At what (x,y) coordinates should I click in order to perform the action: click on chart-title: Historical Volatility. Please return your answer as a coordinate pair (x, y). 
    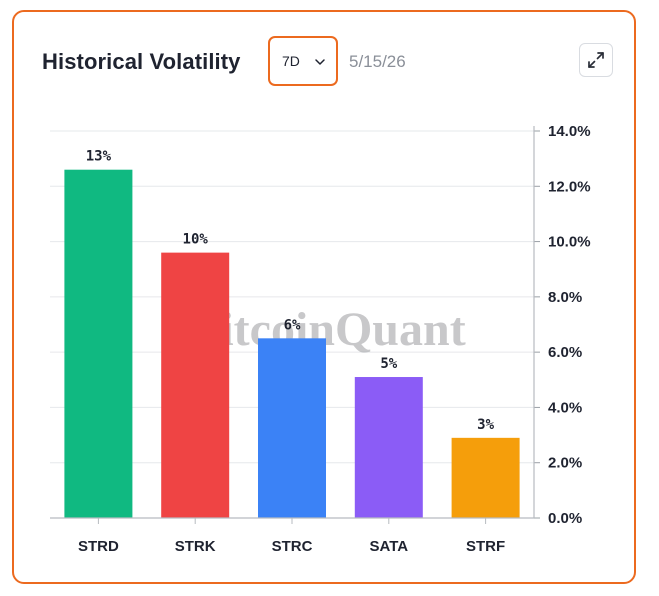
    Looking at the image, I should click on (141, 61).